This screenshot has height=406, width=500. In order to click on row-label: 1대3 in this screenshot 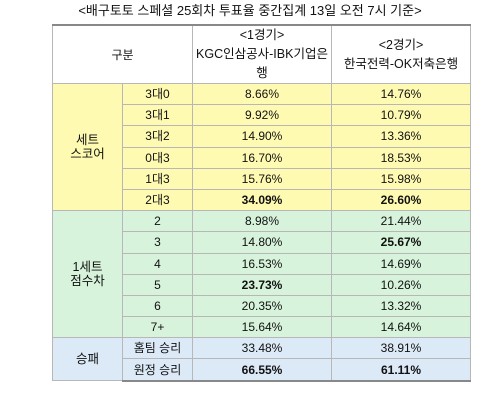, I will do `click(157, 178)`.